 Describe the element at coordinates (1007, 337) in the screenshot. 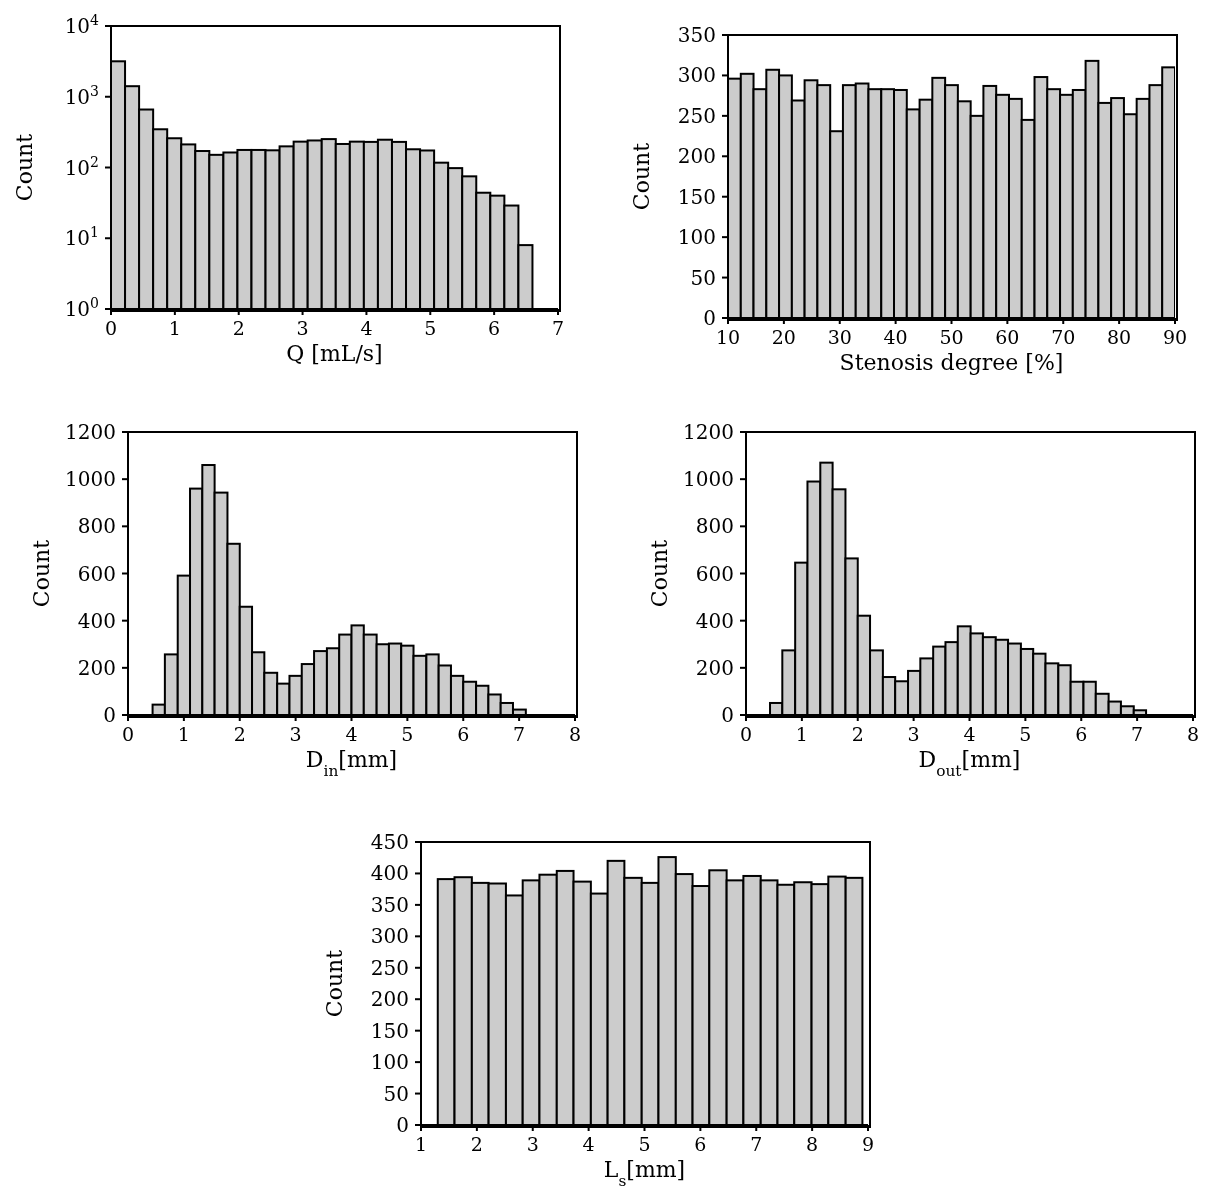

I see `x-tick-label: 60` at that location.